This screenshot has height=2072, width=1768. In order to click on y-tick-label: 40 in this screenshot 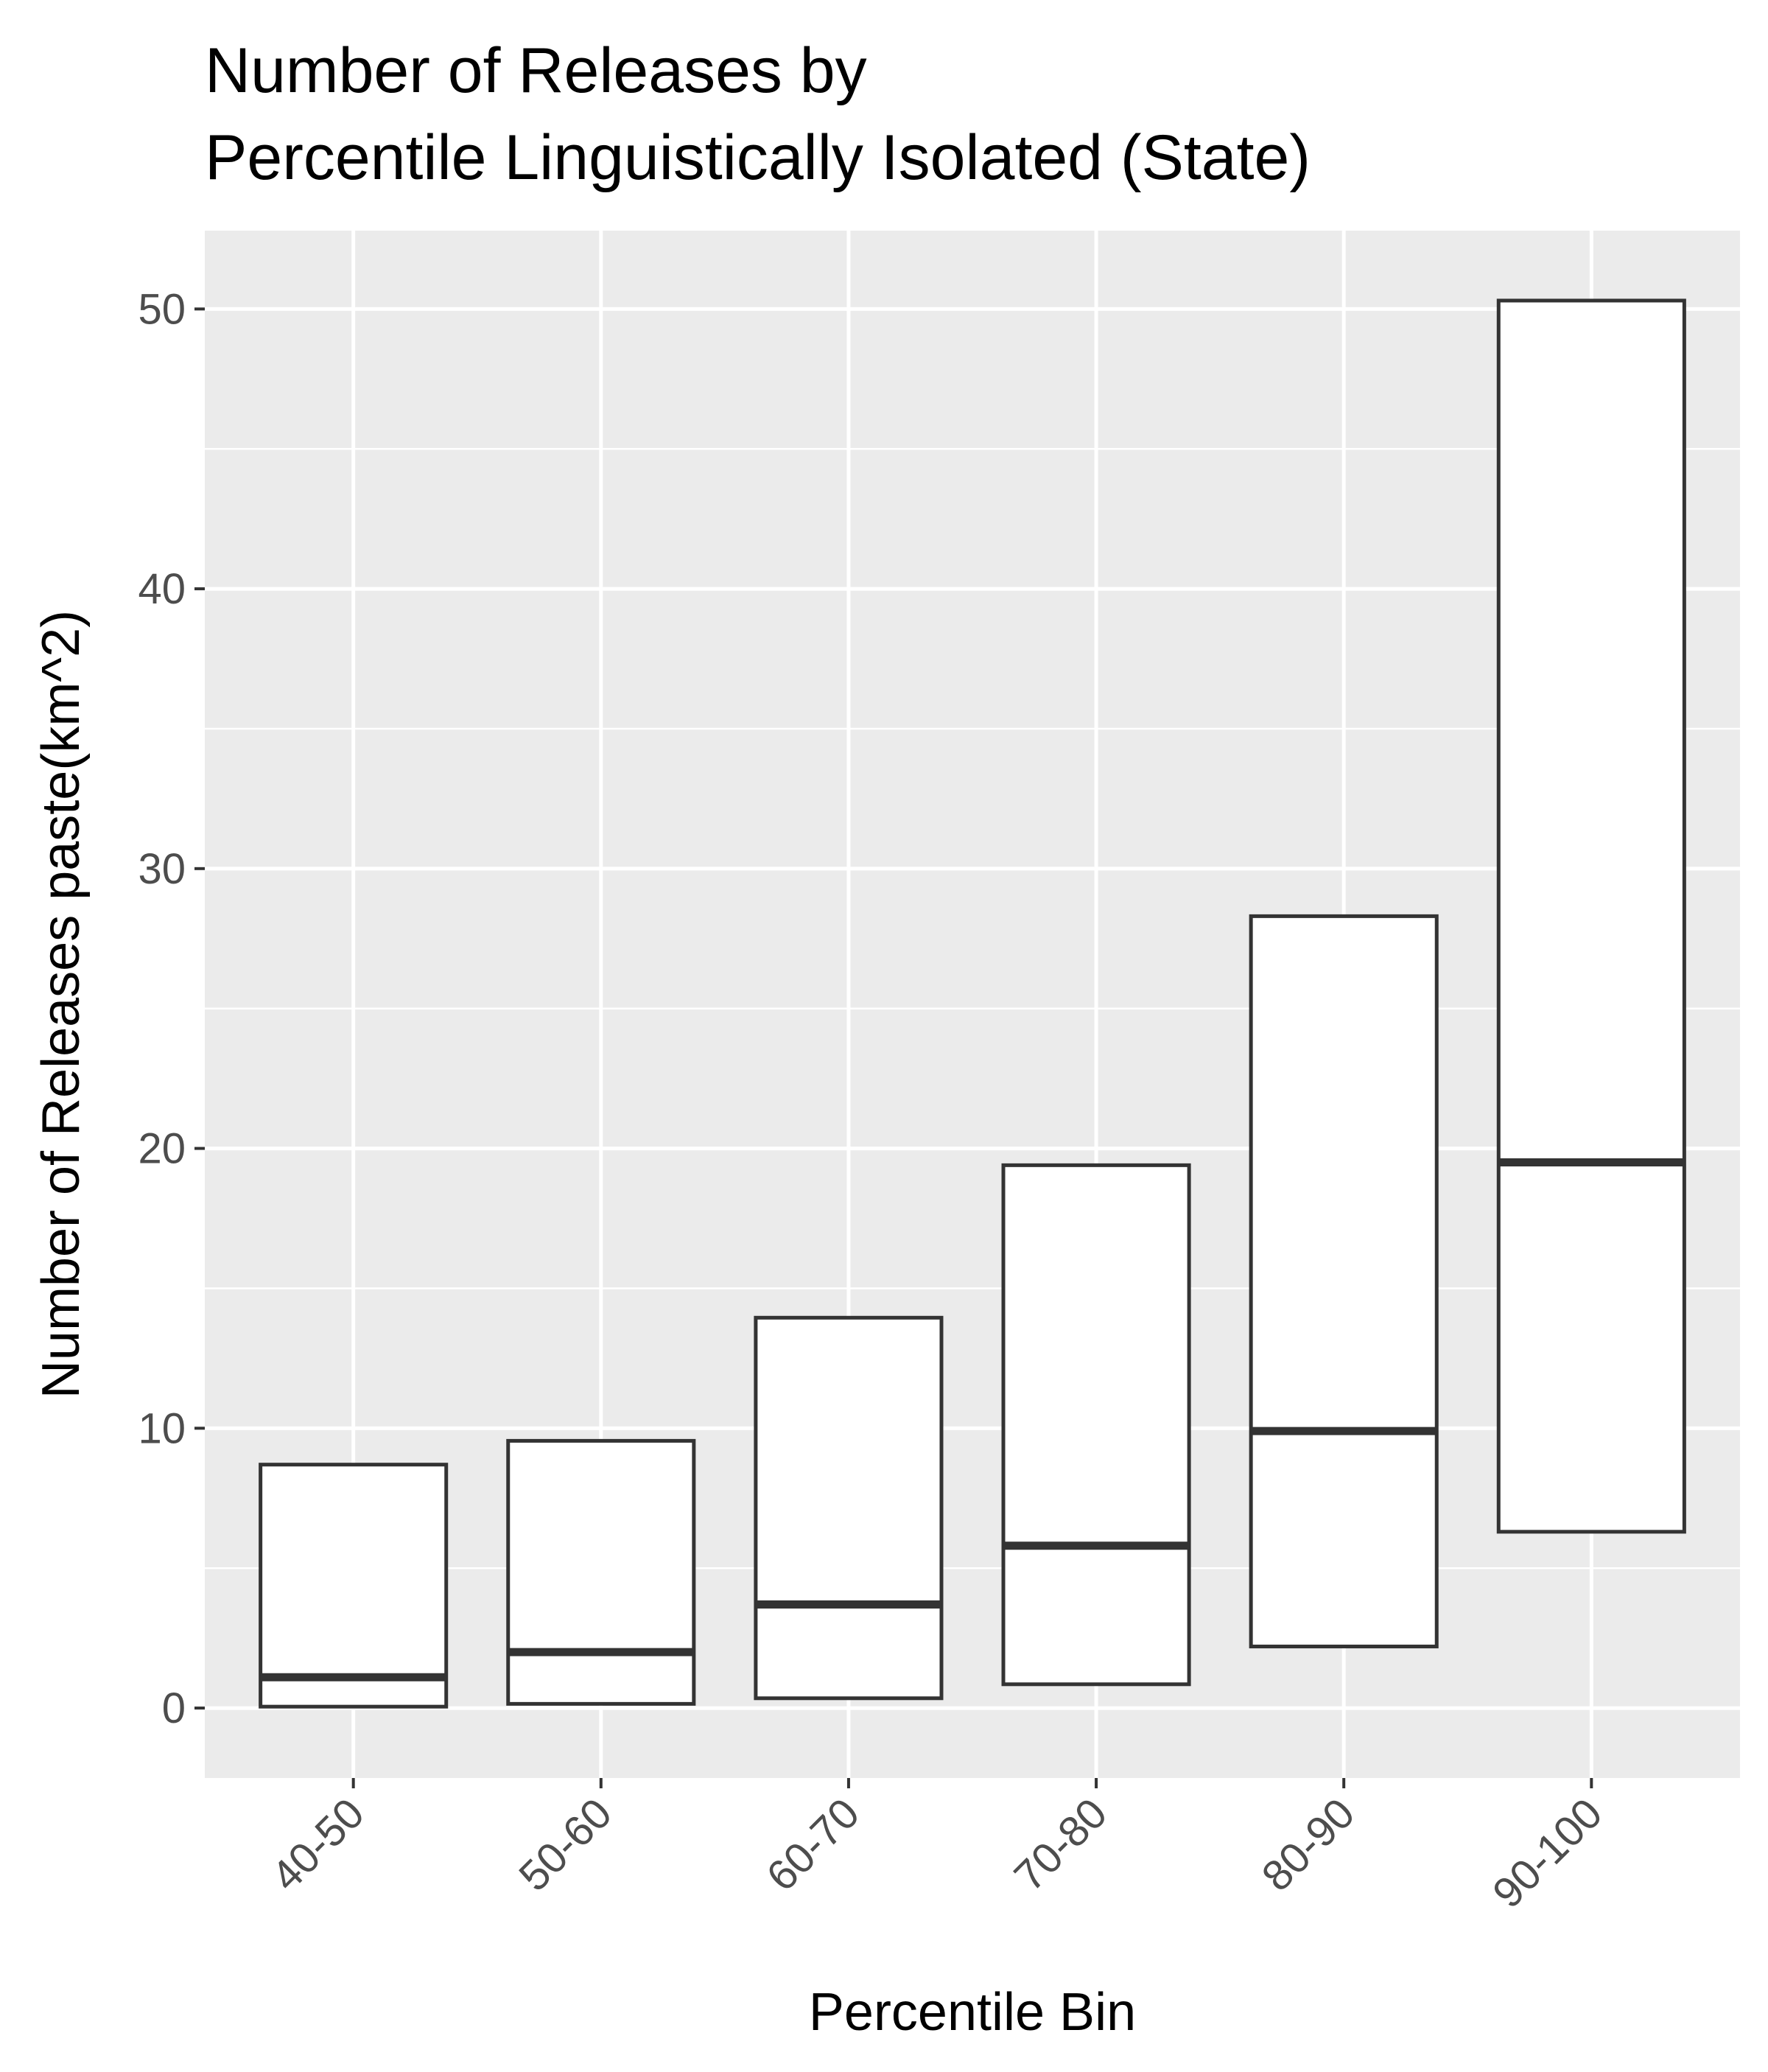, I will do `click(162, 589)`.